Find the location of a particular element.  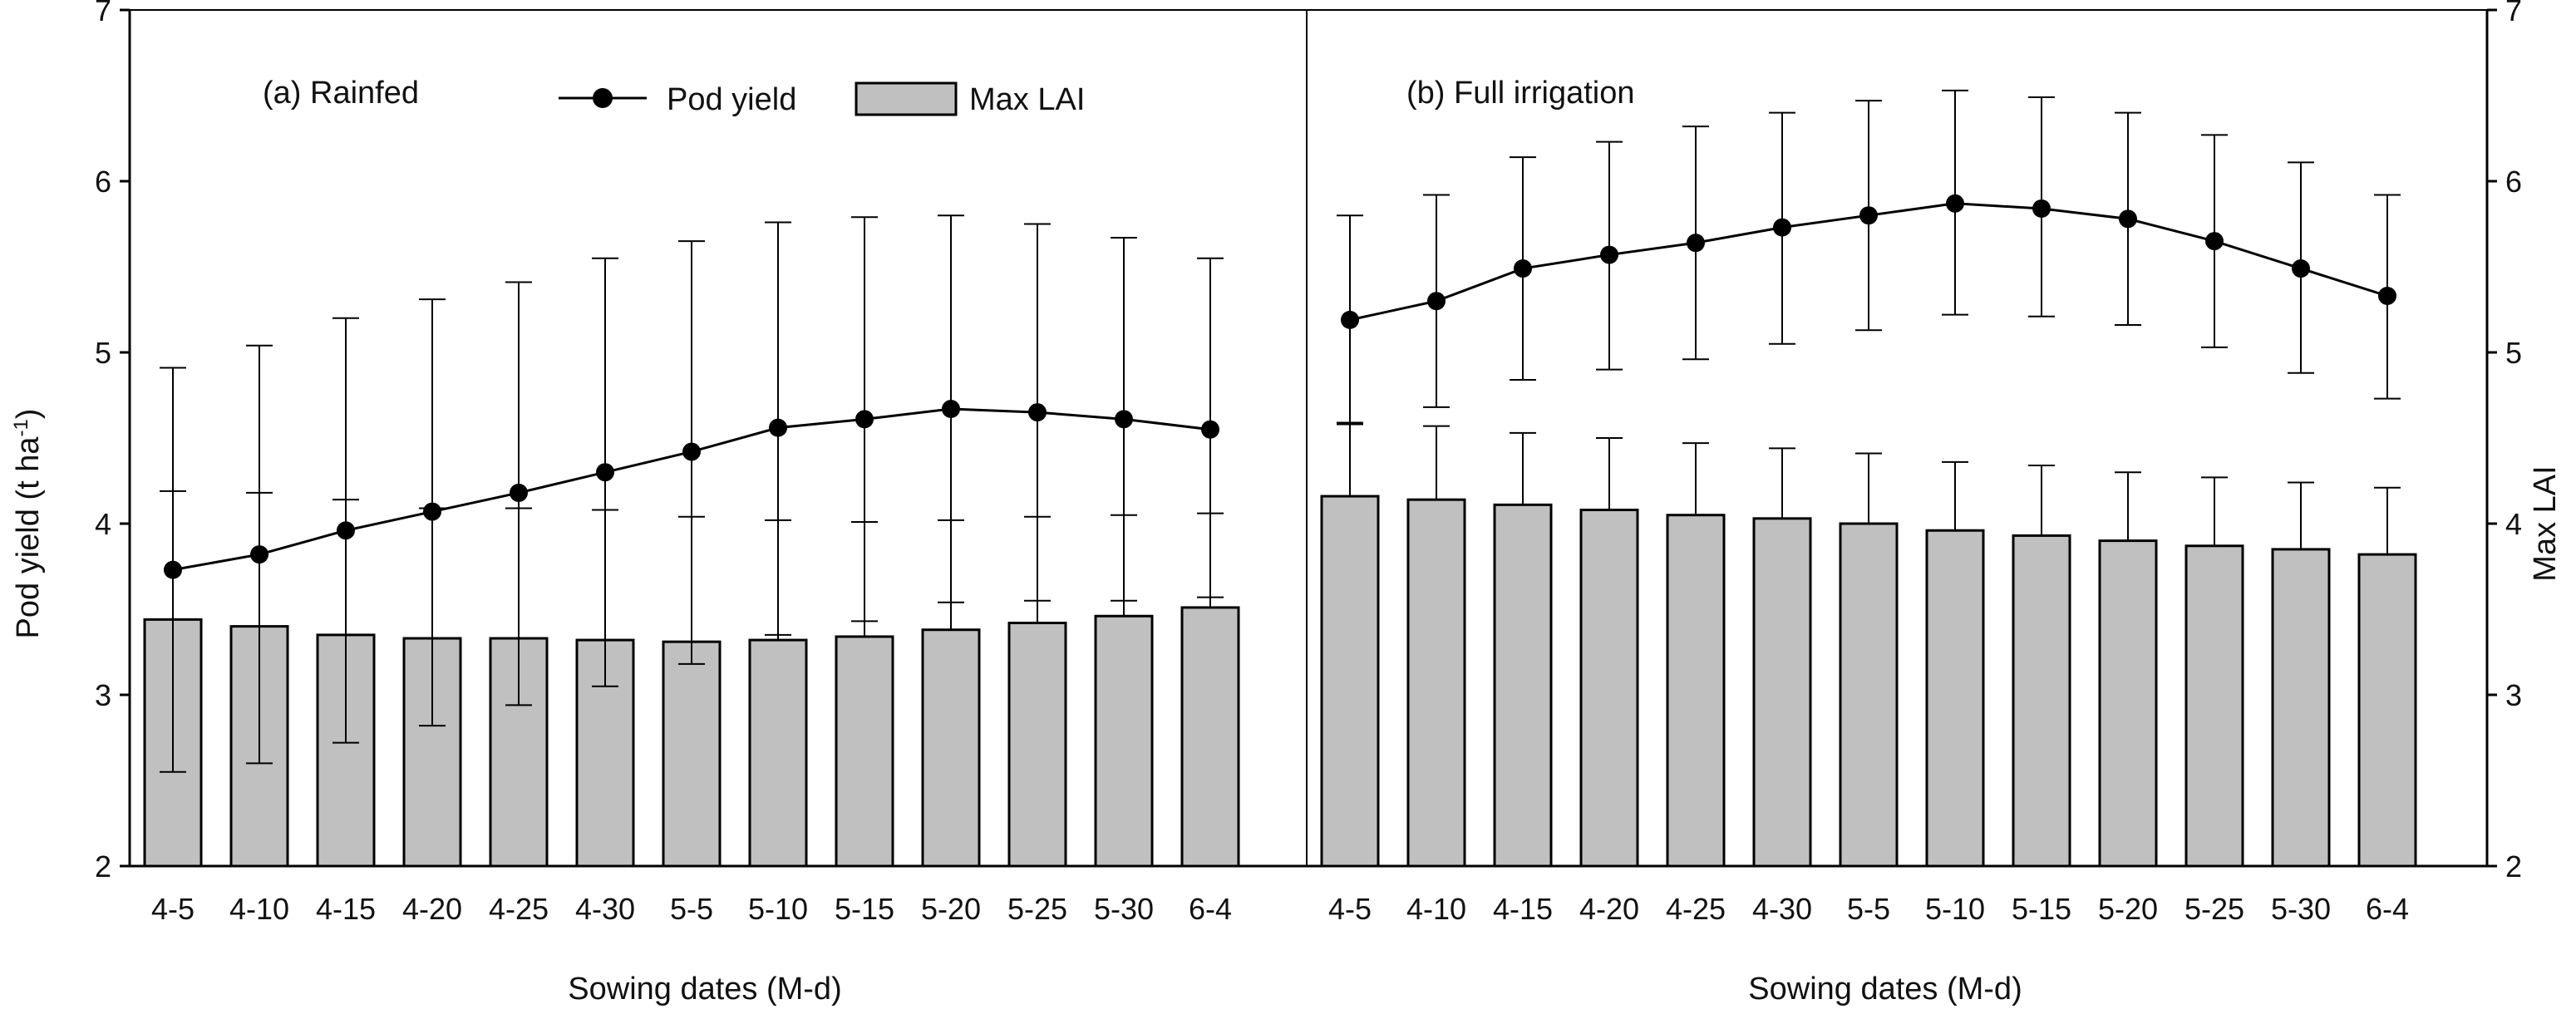

y-left-tick-label: 3 is located at coordinates (103, 695).